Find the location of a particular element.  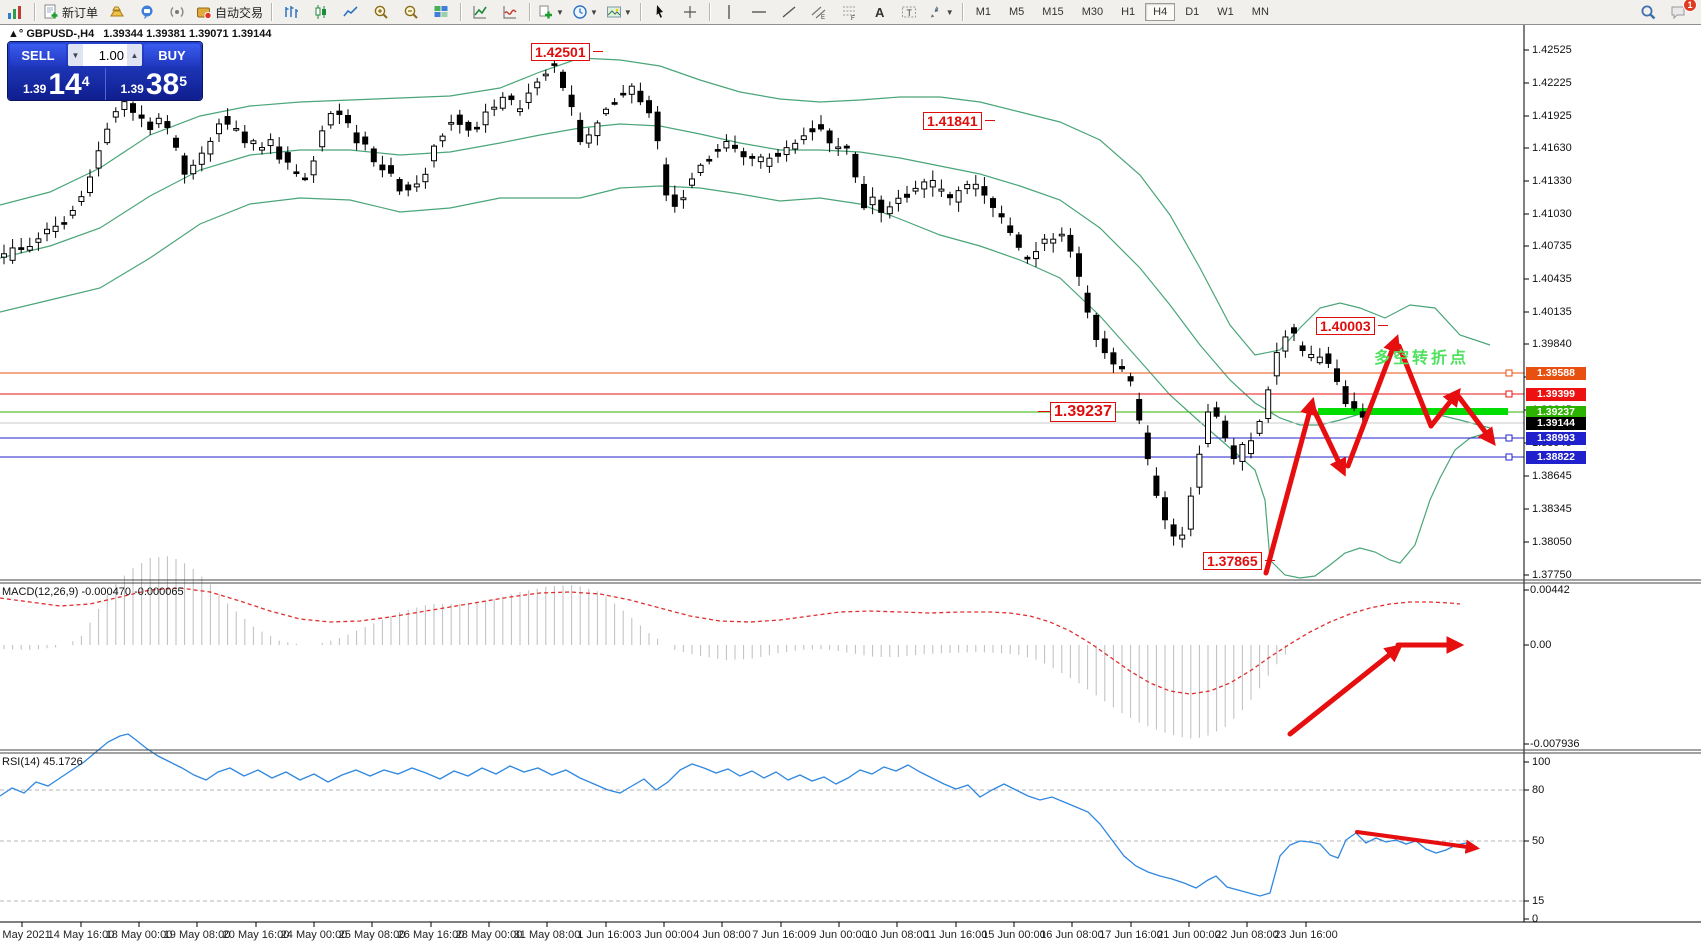

timeframe-m15-button: M15 is located at coordinates (1053, 12).